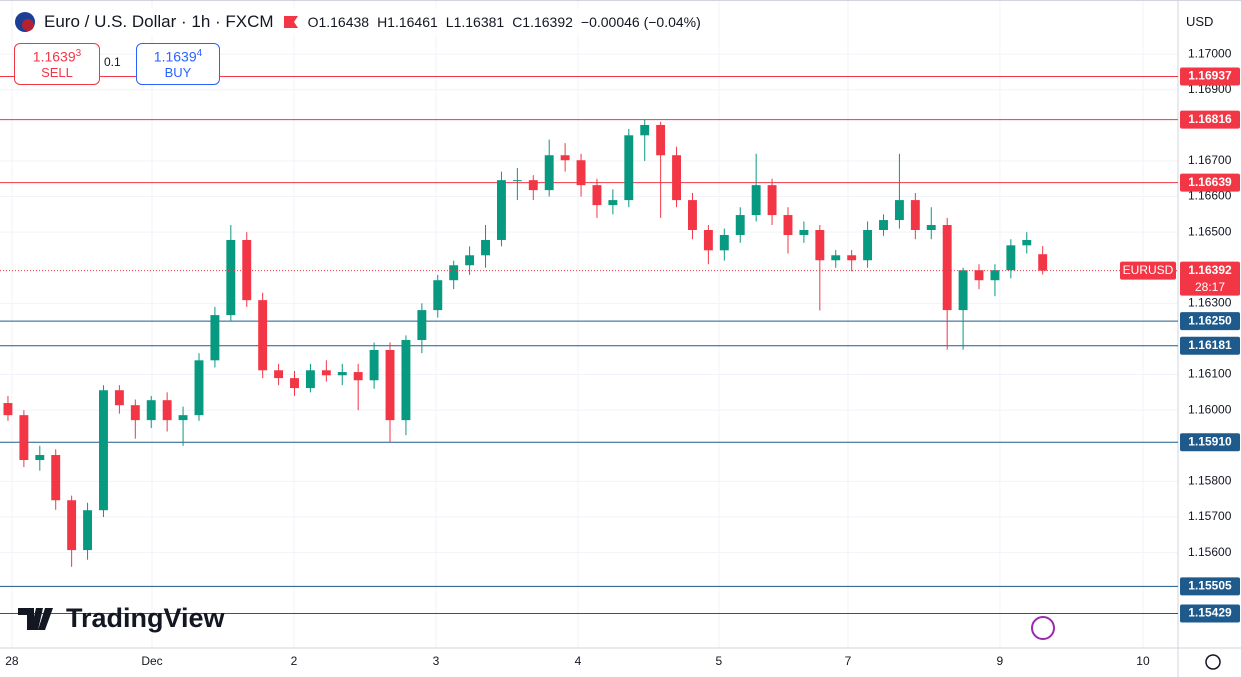 The height and width of the screenshot is (677, 1241). What do you see at coordinates (338, 22) in the screenshot?
I see `ohlc-o: O1.16438` at bounding box center [338, 22].